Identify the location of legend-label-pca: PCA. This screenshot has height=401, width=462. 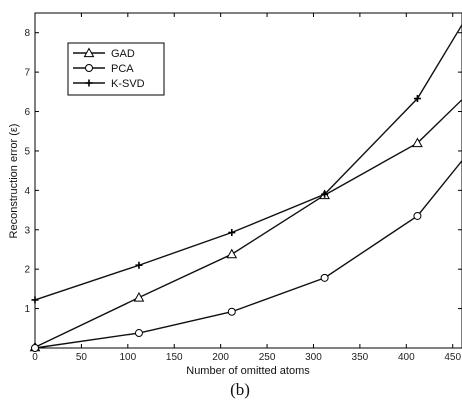
(122, 69).